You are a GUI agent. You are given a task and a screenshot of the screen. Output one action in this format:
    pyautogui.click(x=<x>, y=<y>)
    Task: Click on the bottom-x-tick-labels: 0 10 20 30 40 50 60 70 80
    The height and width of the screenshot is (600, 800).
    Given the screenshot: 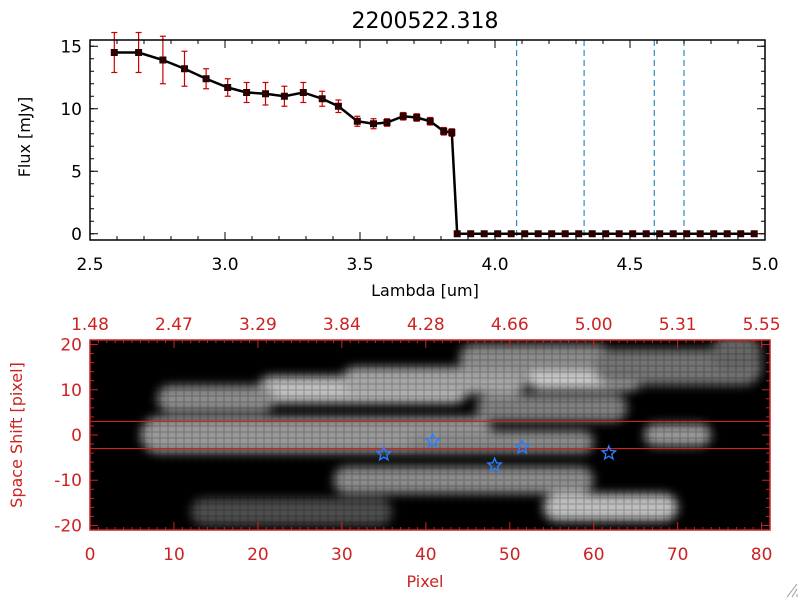 What is the action you would take?
    pyautogui.click(x=429, y=555)
    